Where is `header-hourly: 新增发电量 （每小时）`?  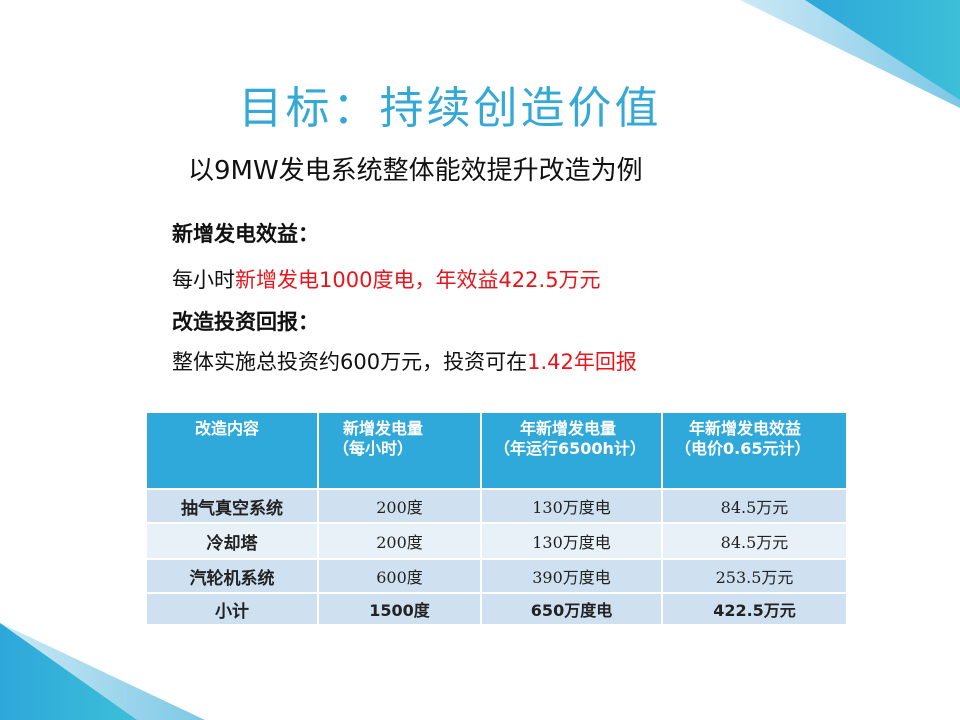 header-hourly: 新增发电量 （每小时） is located at coordinates (400, 450).